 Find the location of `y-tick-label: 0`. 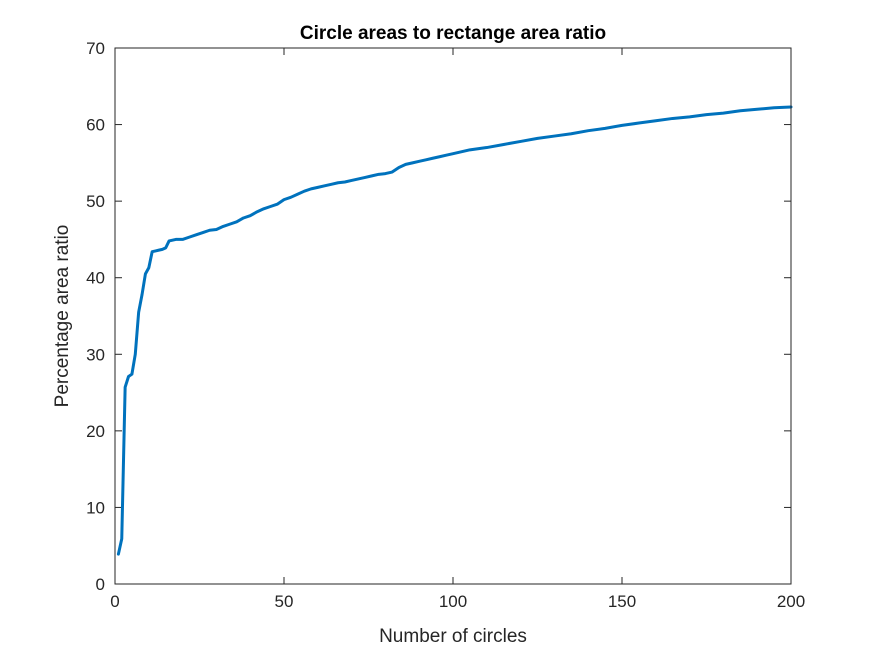

y-tick-label: 0 is located at coordinates (100, 584).